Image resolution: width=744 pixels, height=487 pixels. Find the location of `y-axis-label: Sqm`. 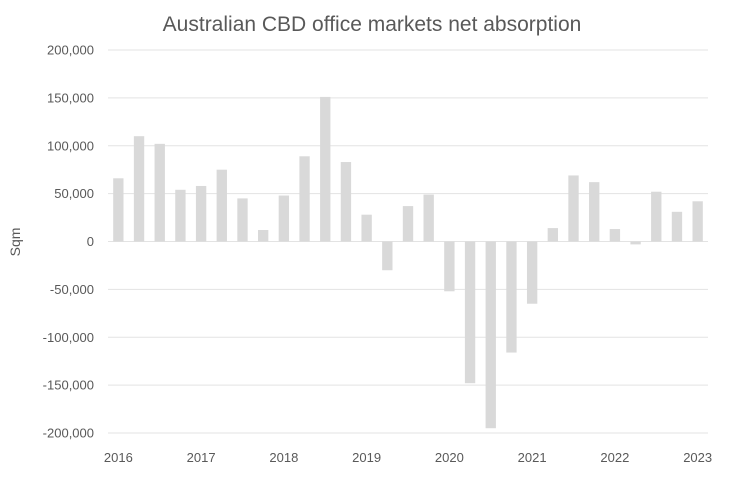

y-axis-label: Sqm is located at coordinates (15, 242).